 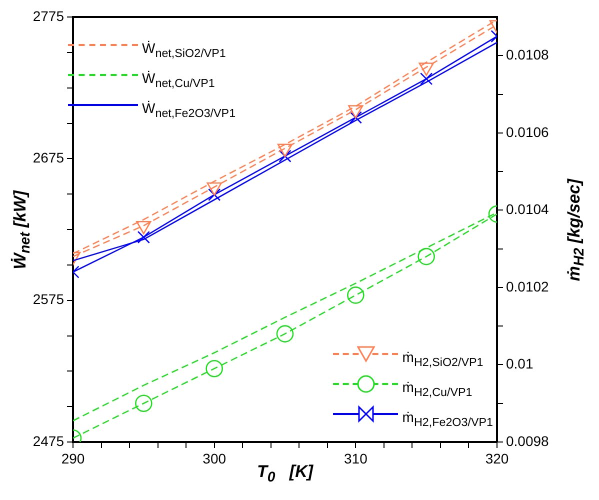 What do you see at coordinates (214, 458) in the screenshot?
I see `x-tick-label: 300` at bounding box center [214, 458].